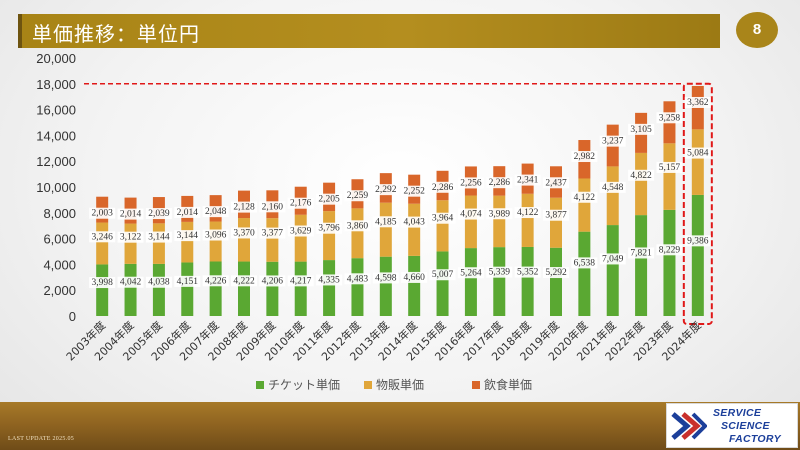  I want to click on logo-line-3: FACTORY, so click(755, 439).